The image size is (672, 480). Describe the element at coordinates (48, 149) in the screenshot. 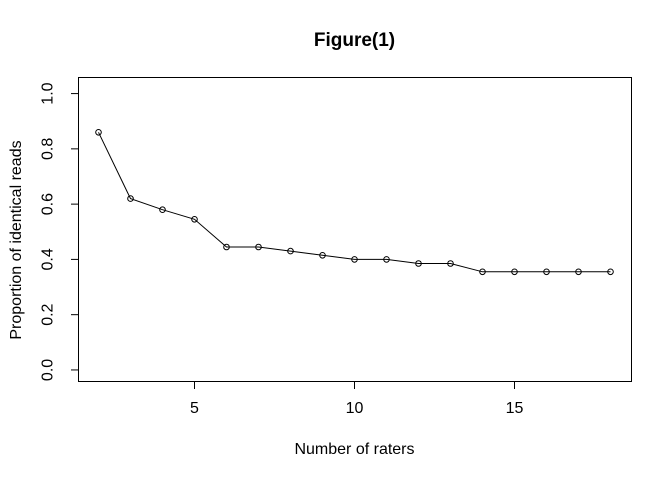

I see `y-tick-label: 0.8` at that location.